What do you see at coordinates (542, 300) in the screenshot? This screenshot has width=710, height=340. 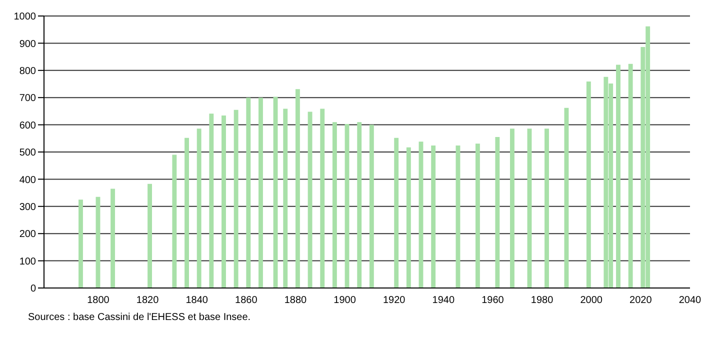 I see `x-tick-label: 1980` at bounding box center [542, 300].